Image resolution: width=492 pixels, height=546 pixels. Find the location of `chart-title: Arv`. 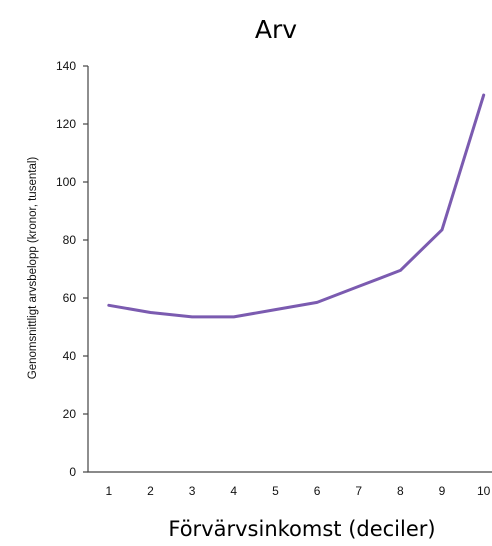

chart-title: Arv is located at coordinates (276, 29).